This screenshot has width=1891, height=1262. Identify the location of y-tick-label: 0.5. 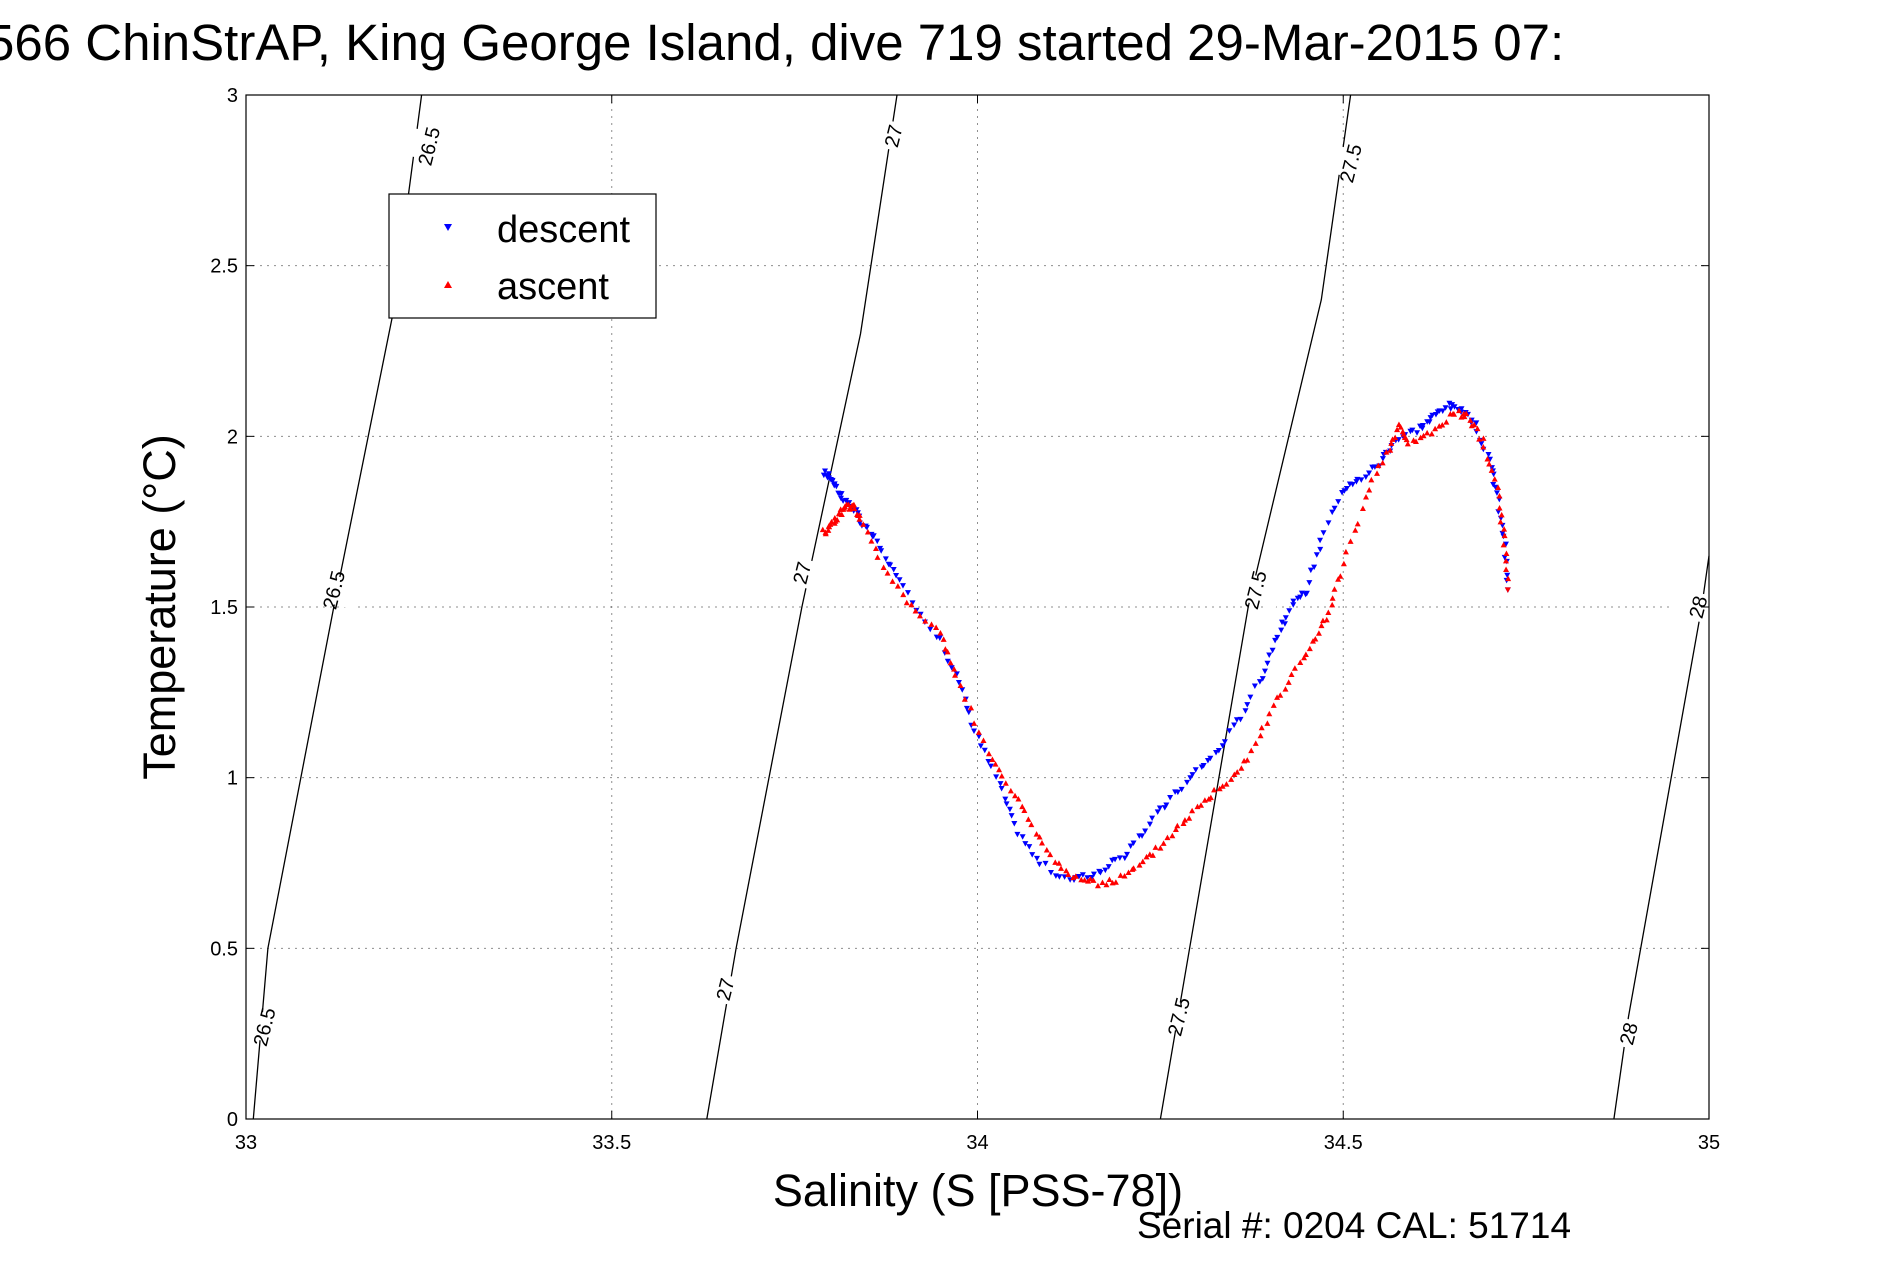
(224, 949).